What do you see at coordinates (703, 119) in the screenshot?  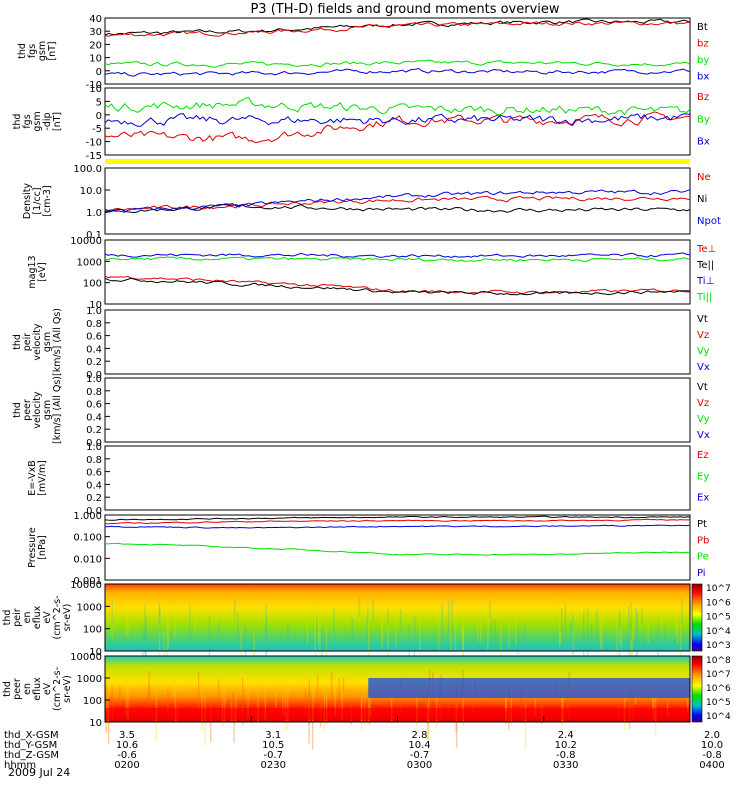 I see `legend-entry: By` at bounding box center [703, 119].